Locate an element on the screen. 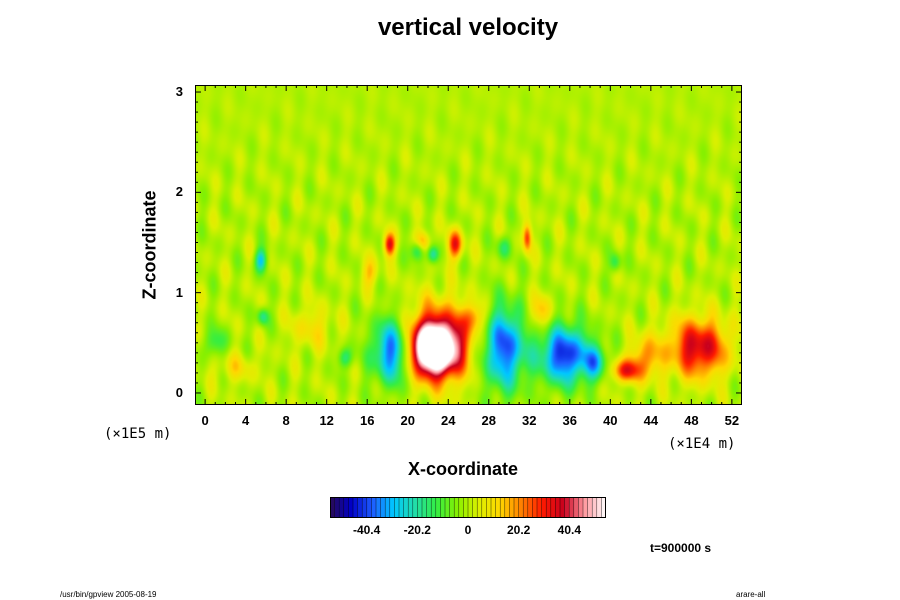 This screenshot has height=600, width=900. x-tick-label: 44 is located at coordinates (651, 420).